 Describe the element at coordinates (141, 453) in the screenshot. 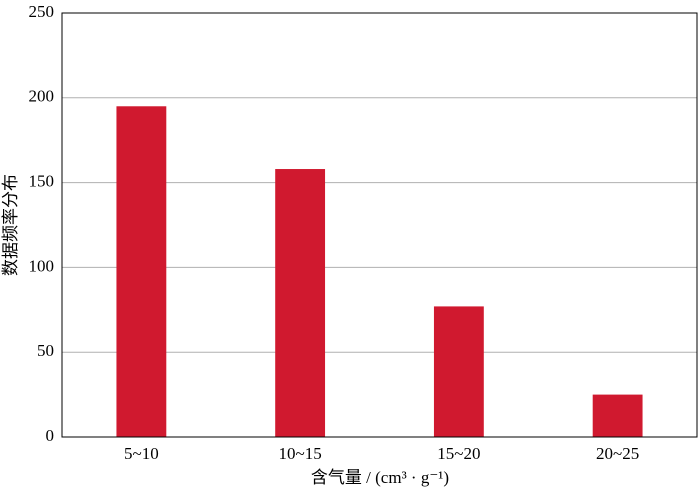

I see `x-tick-label: 5~10` at that location.